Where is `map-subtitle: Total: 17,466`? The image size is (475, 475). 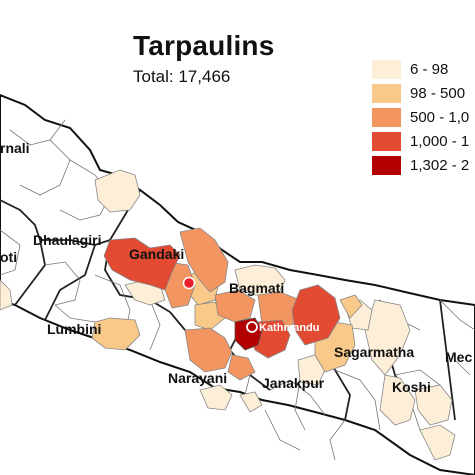 map-subtitle: Total: 17,466 is located at coordinates (182, 76).